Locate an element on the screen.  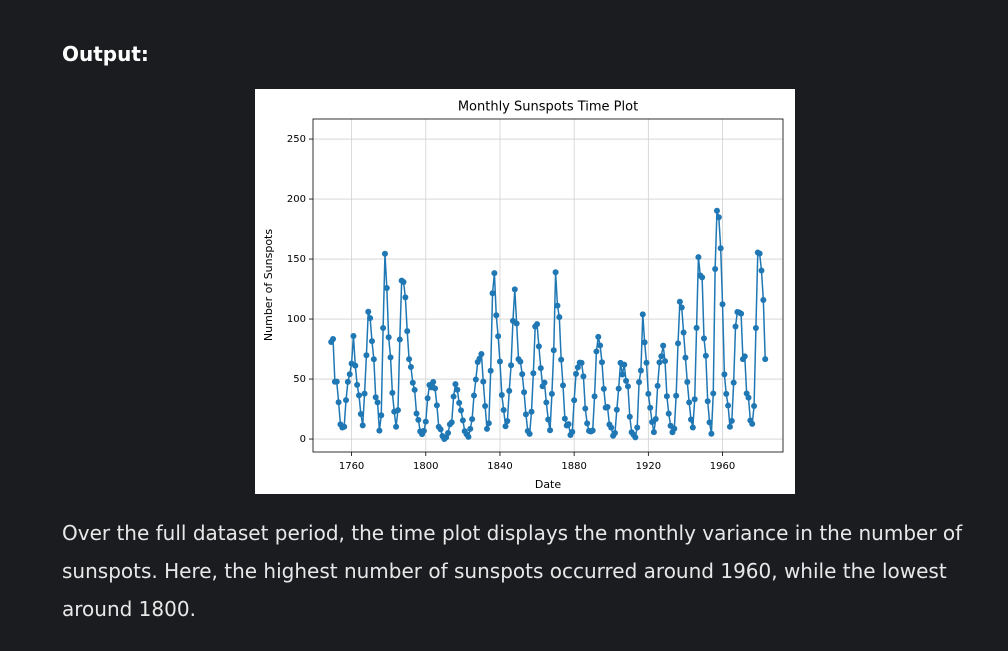
y-tick-label: 50 is located at coordinates (299, 379).